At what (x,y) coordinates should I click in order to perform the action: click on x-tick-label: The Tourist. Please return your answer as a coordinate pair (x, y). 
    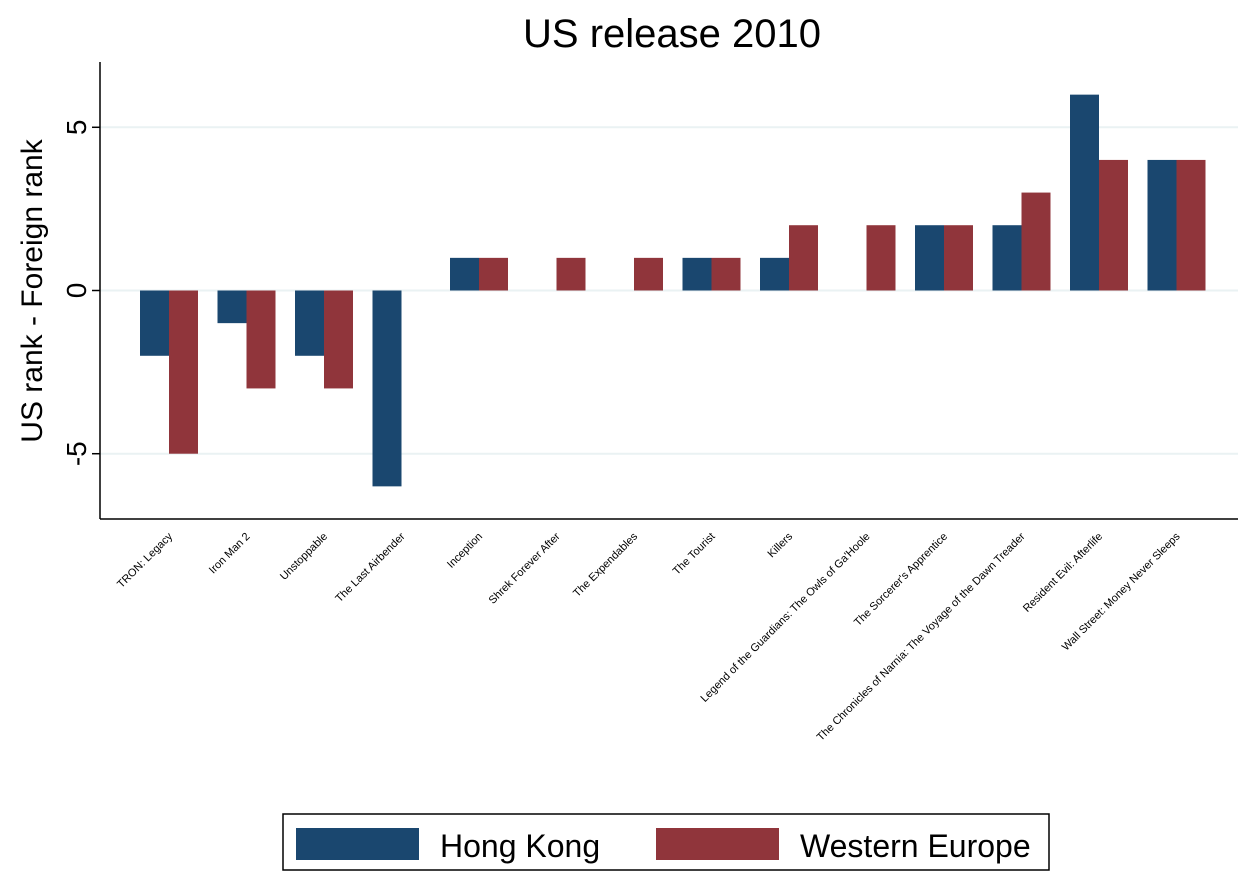
    Looking at the image, I should click on (694, 554).